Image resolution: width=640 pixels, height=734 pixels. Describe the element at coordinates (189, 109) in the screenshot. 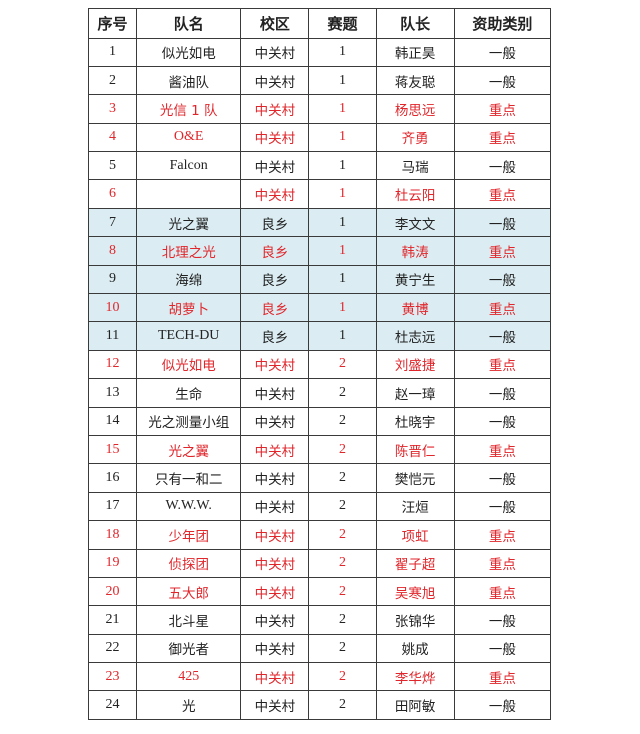

I see `cell-team: 光信 1 队` at that location.